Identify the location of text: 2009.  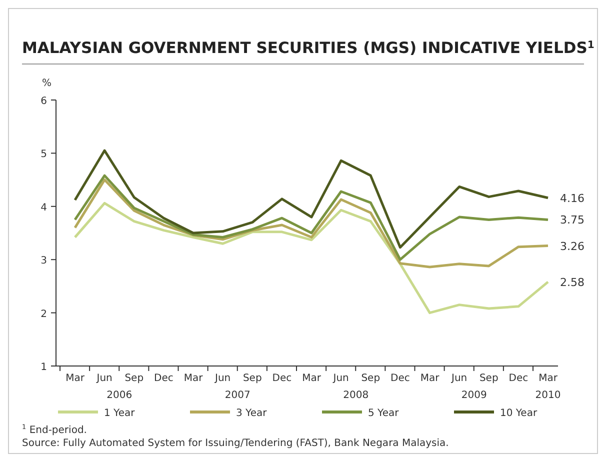
(474, 395).